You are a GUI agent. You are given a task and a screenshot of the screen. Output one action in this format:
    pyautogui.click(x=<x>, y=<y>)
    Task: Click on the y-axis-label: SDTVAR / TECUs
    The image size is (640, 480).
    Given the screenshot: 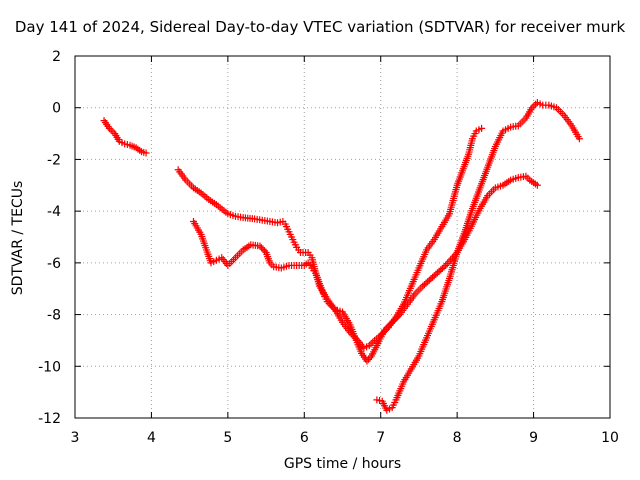 What is the action you would take?
    pyautogui.click(x=18, y=238)
    